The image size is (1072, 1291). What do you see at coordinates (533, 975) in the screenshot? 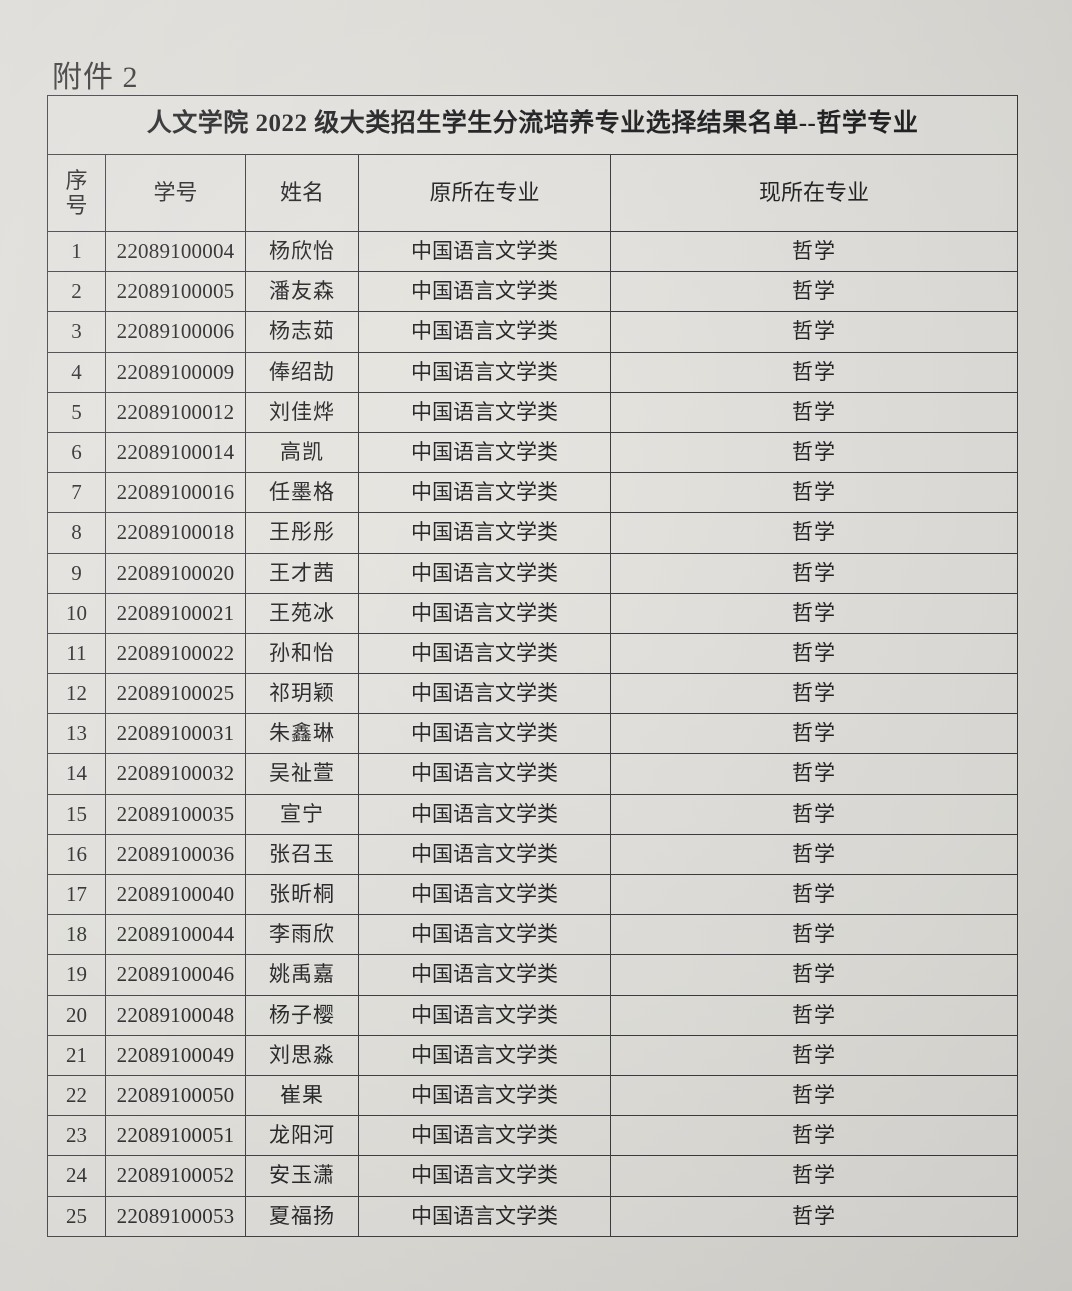
I see `table-row: 19 22089100046 姚禹嘉 中国语言文学类 哲学` at bounding box center [533, 975].